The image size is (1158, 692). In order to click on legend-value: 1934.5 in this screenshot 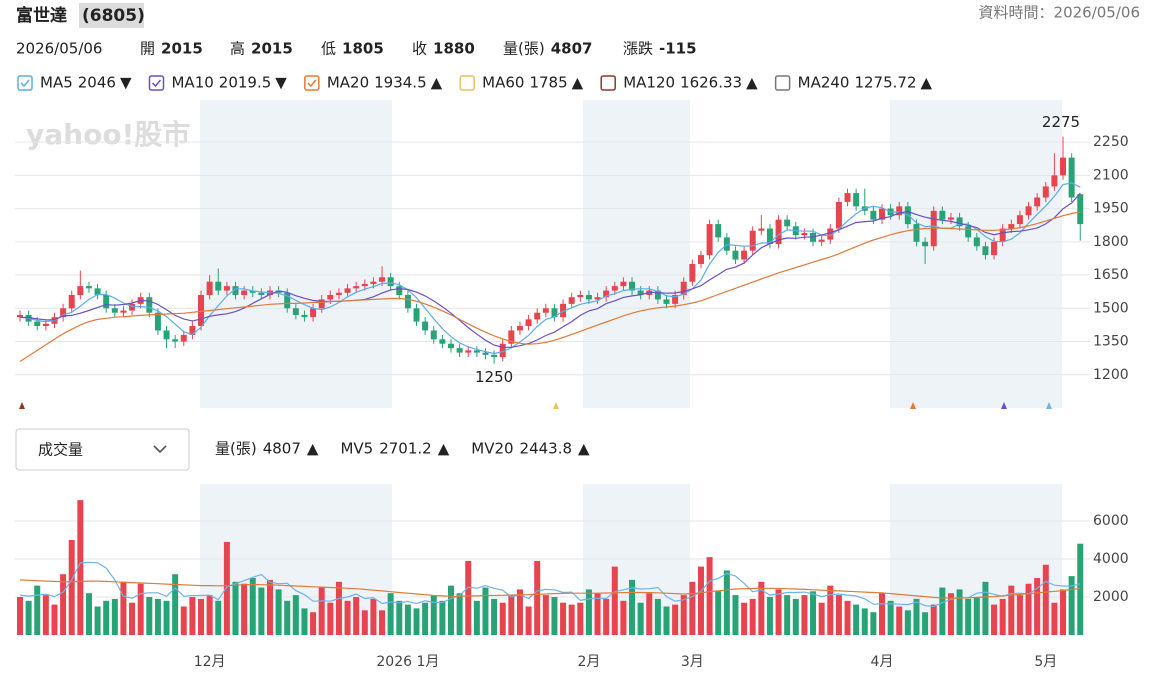, I will do `click(400, 83)`.